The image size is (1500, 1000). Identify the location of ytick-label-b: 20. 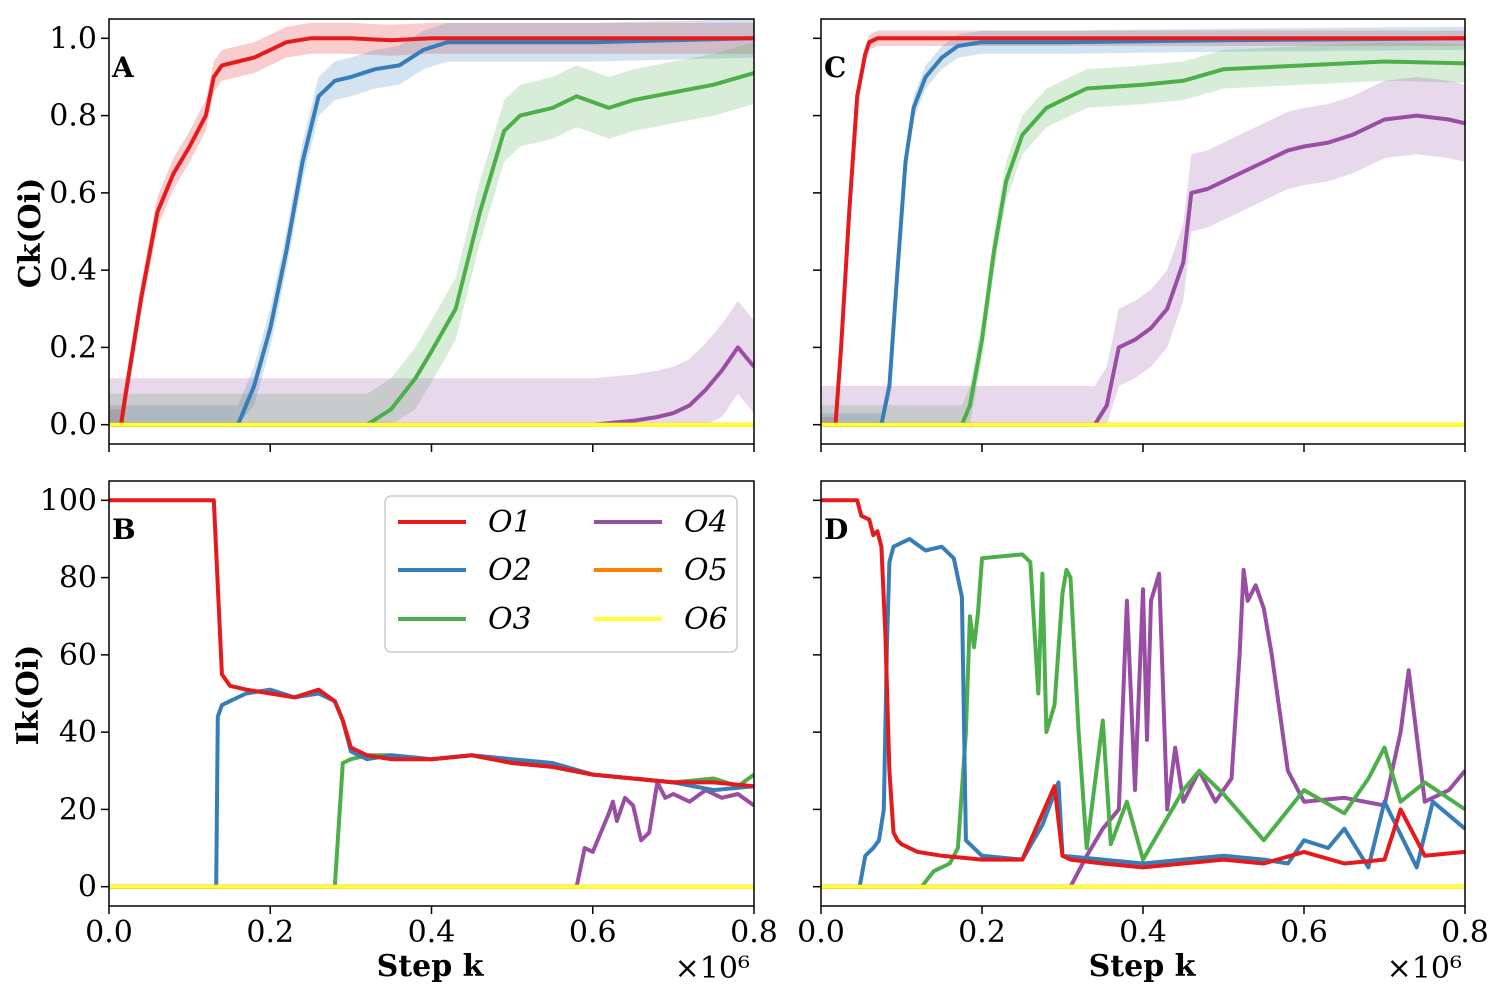
(78, 809).